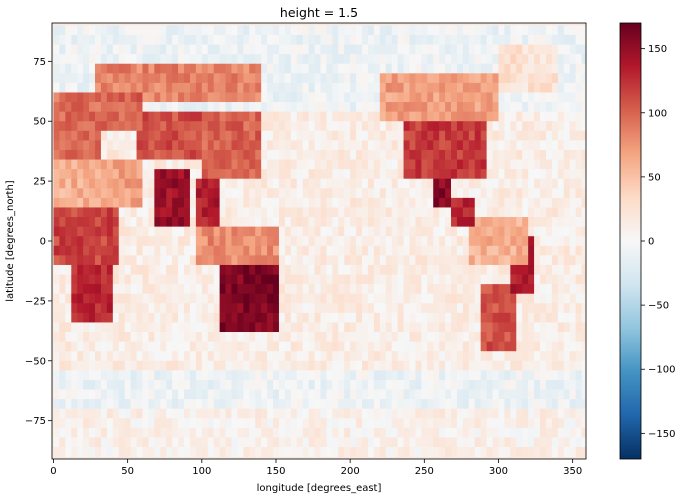  What do you see at coordinates (319, 12) in the screenshot?
I see `chart-title: height = 1.5` at bounding box center [319, 12].